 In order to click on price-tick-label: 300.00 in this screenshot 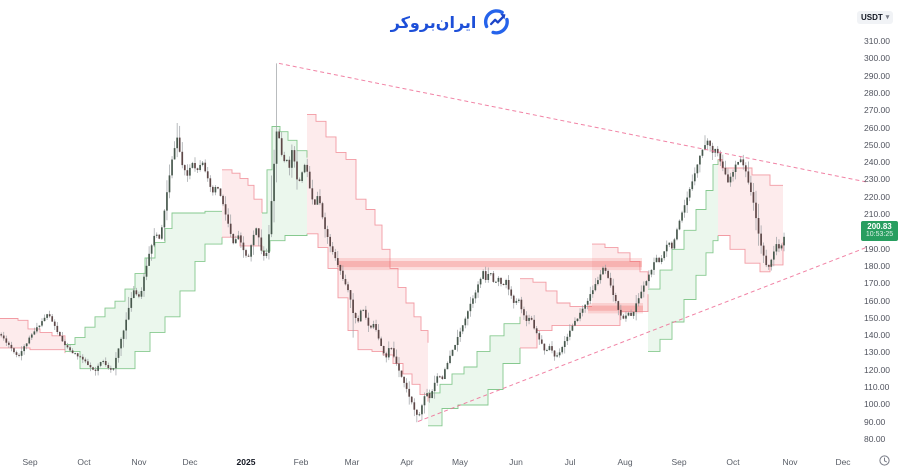, I will do `click(877, 58)`.